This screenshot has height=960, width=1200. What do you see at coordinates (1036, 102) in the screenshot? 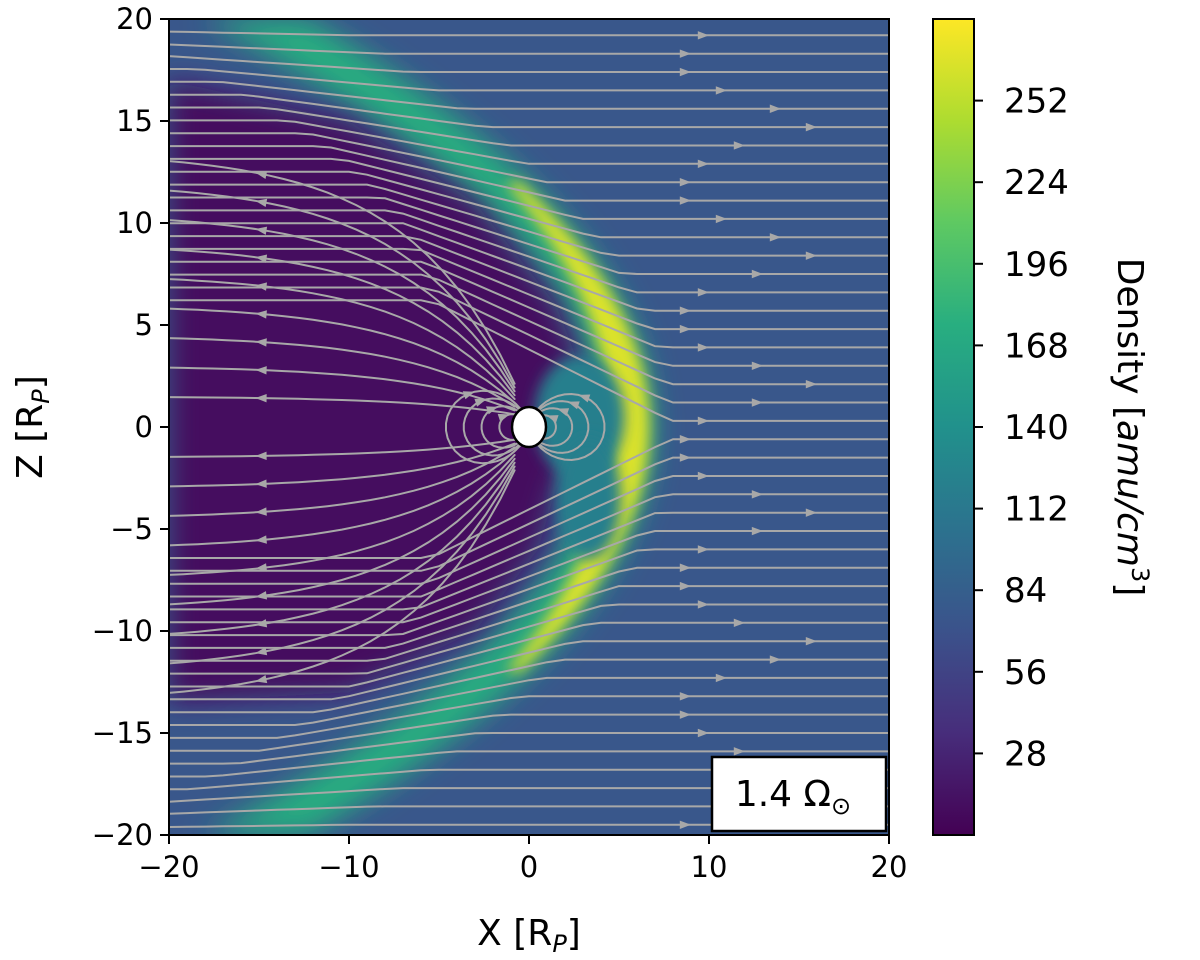
I see `colorbar-tick-label: 252` at bounding box center [1036, 102].